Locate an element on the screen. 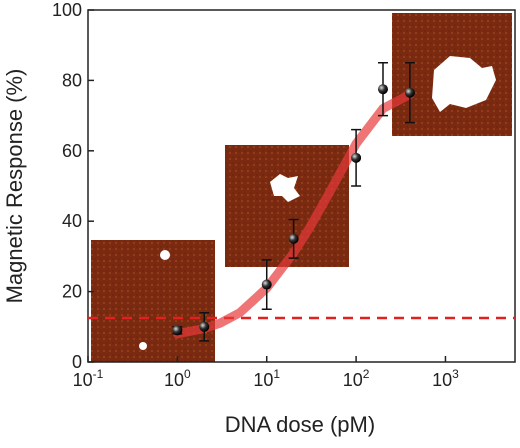 This screenshot has width=520, height=448. x-tick-exponent: -1 is located at coordinates (98, 374).